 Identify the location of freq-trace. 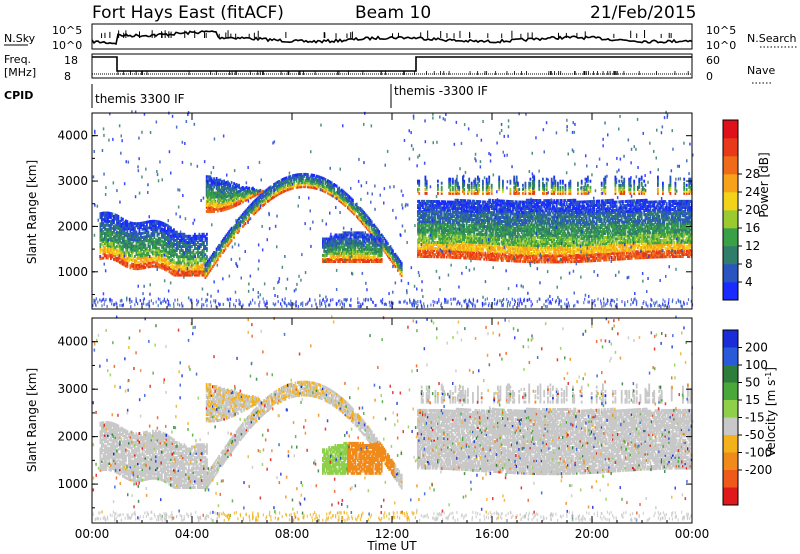
(392, 64).